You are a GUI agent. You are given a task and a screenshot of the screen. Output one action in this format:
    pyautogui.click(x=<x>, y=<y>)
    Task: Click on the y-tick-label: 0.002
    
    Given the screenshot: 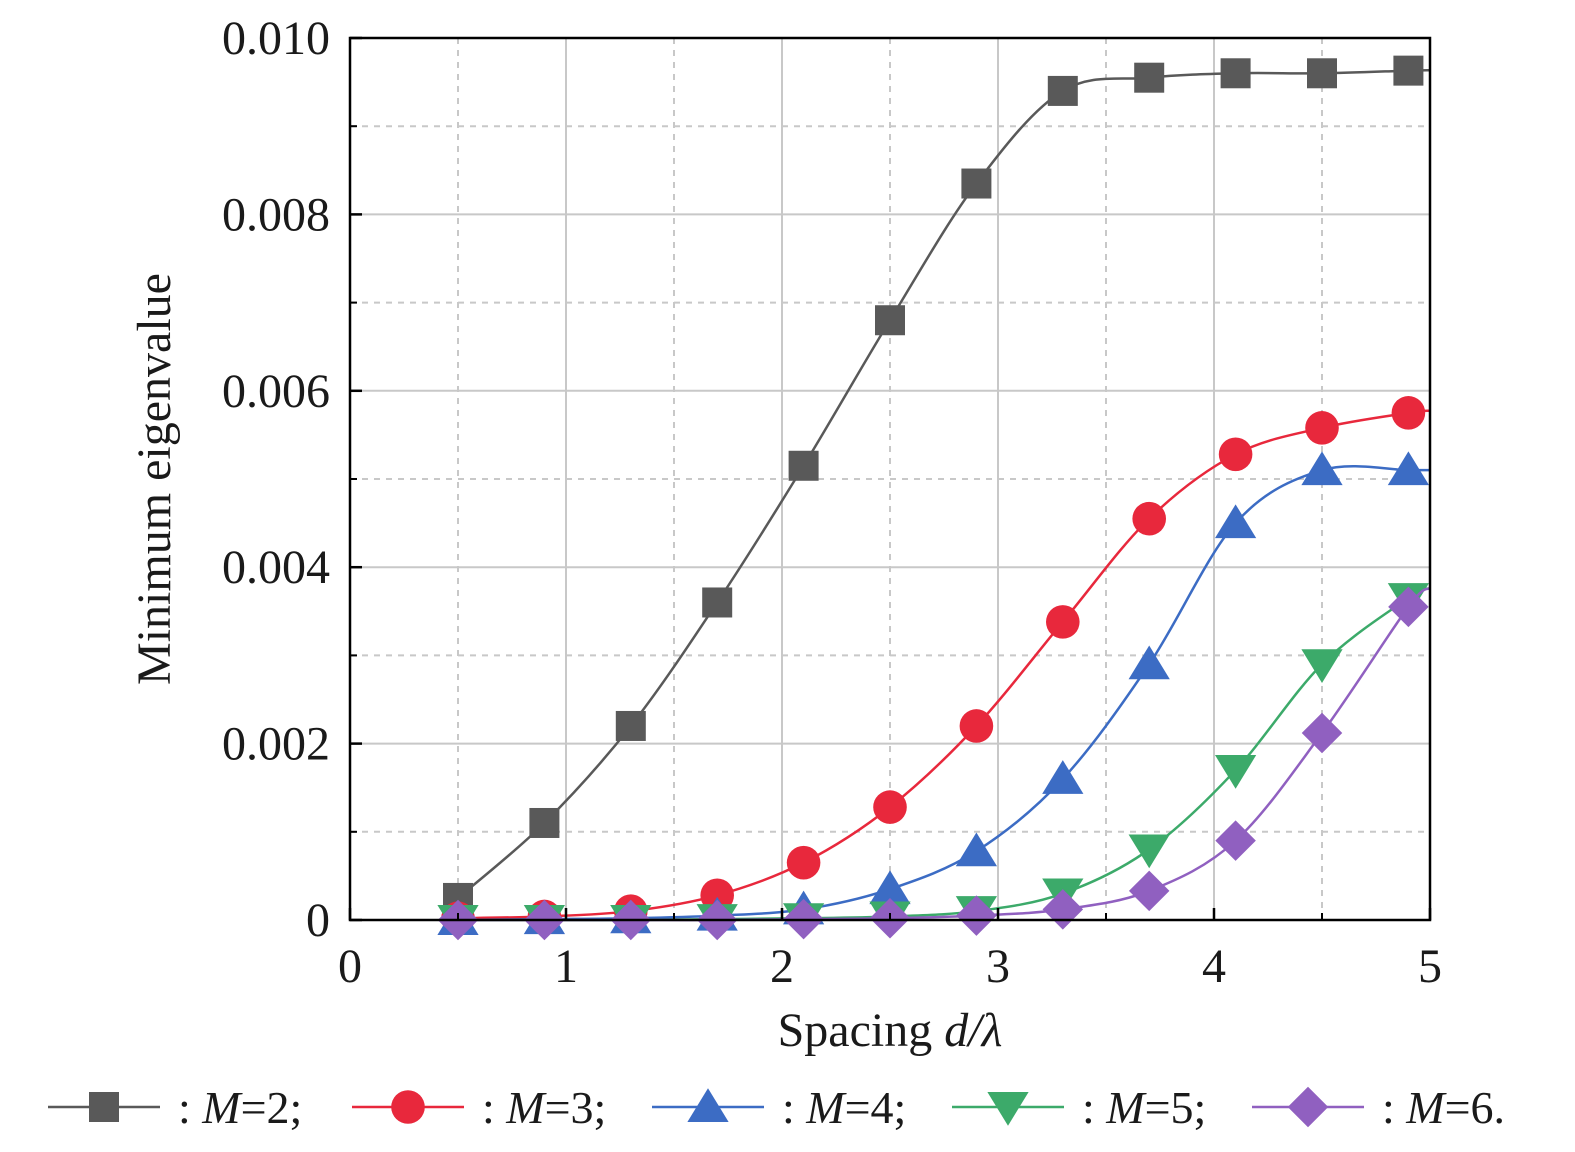 What is the action you would take?
    pyautogui.click(x=276, y=744)
    